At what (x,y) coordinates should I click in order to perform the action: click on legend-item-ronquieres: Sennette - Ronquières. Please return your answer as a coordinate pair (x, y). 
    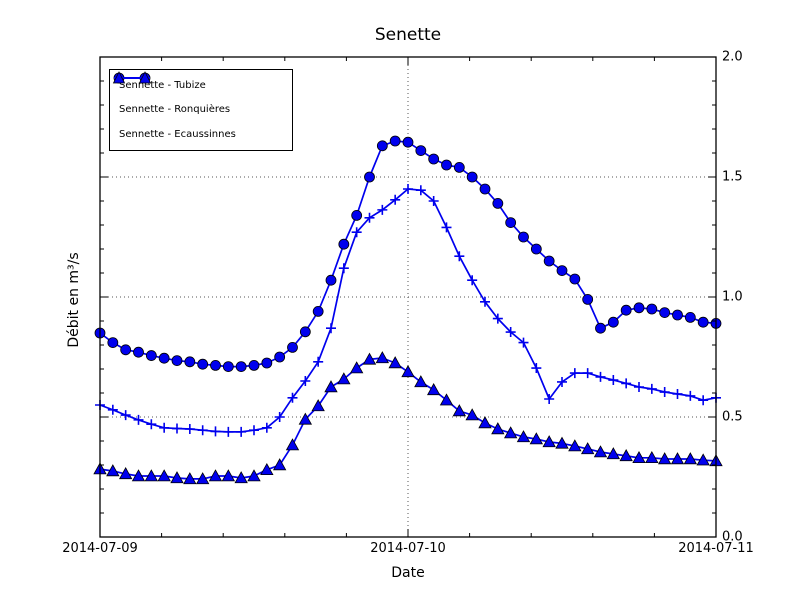
    Looking at the image, I should click on (203, 97).